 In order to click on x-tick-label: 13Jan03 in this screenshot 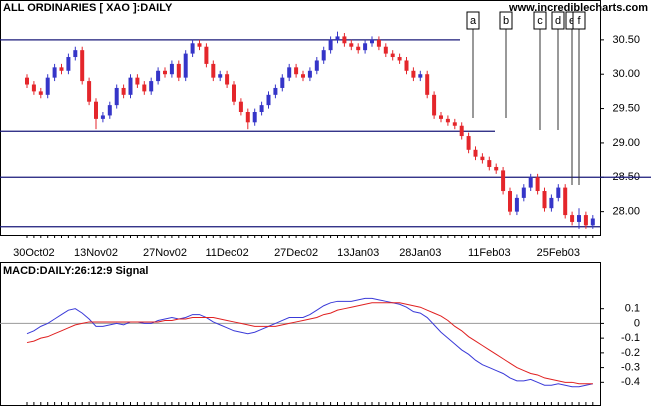, I will do `click(358, 253)`.